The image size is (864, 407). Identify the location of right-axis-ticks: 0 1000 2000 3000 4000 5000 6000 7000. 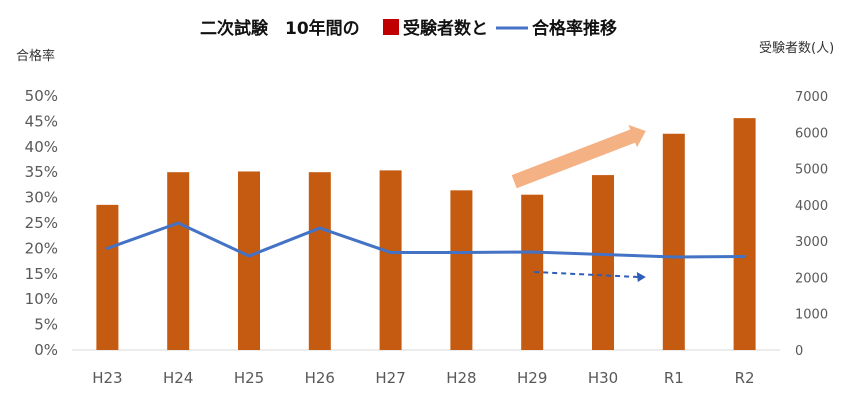
(811, 224).